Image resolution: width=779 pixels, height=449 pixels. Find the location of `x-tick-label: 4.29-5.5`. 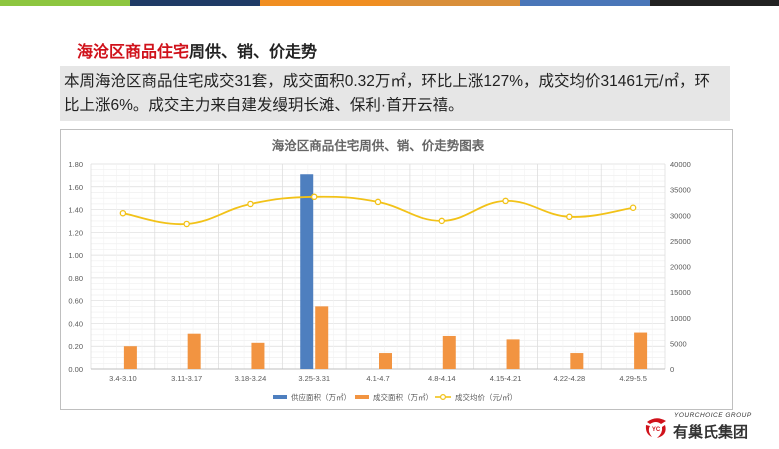

x-tick-label: 4.29-5.5 is located at coordinates (633, 378).